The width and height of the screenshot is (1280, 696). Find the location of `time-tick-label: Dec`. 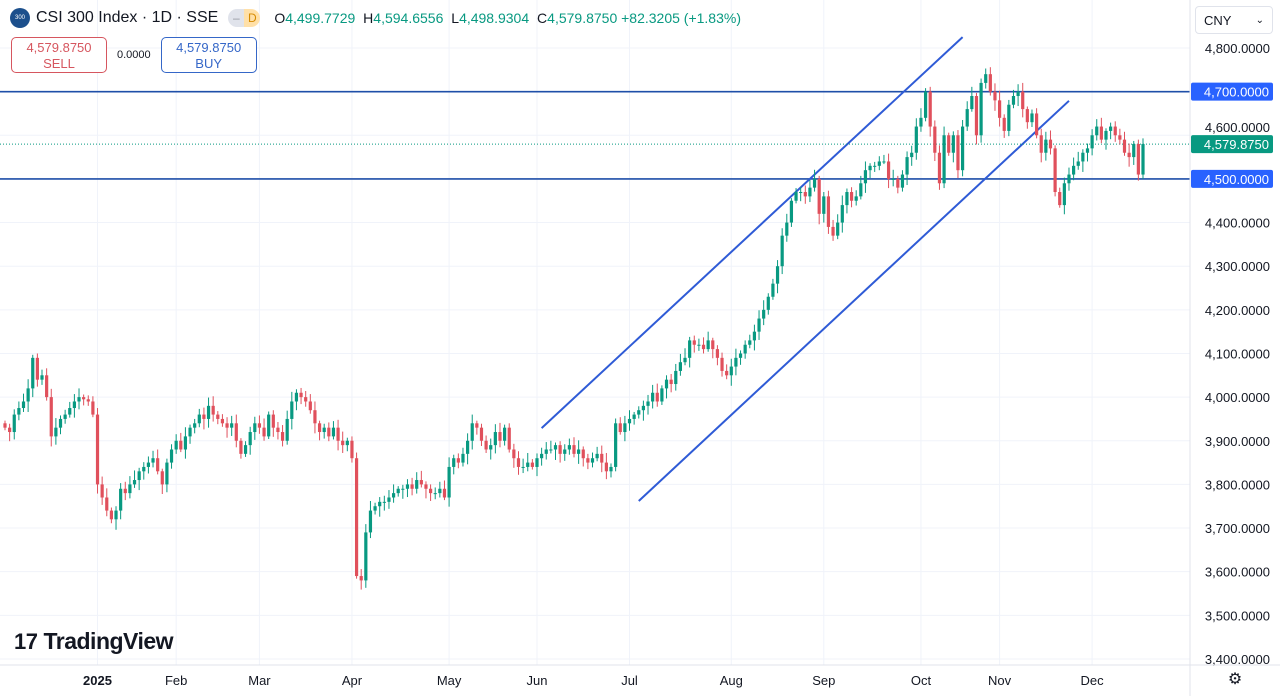

time-tick-label: Dec is located at coordinates (1093, 680).